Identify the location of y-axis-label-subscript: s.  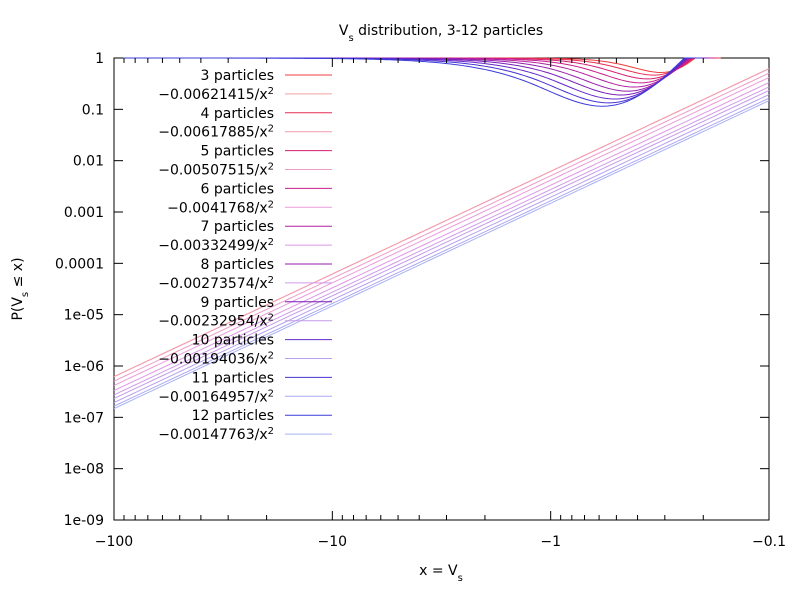
(25, 294).